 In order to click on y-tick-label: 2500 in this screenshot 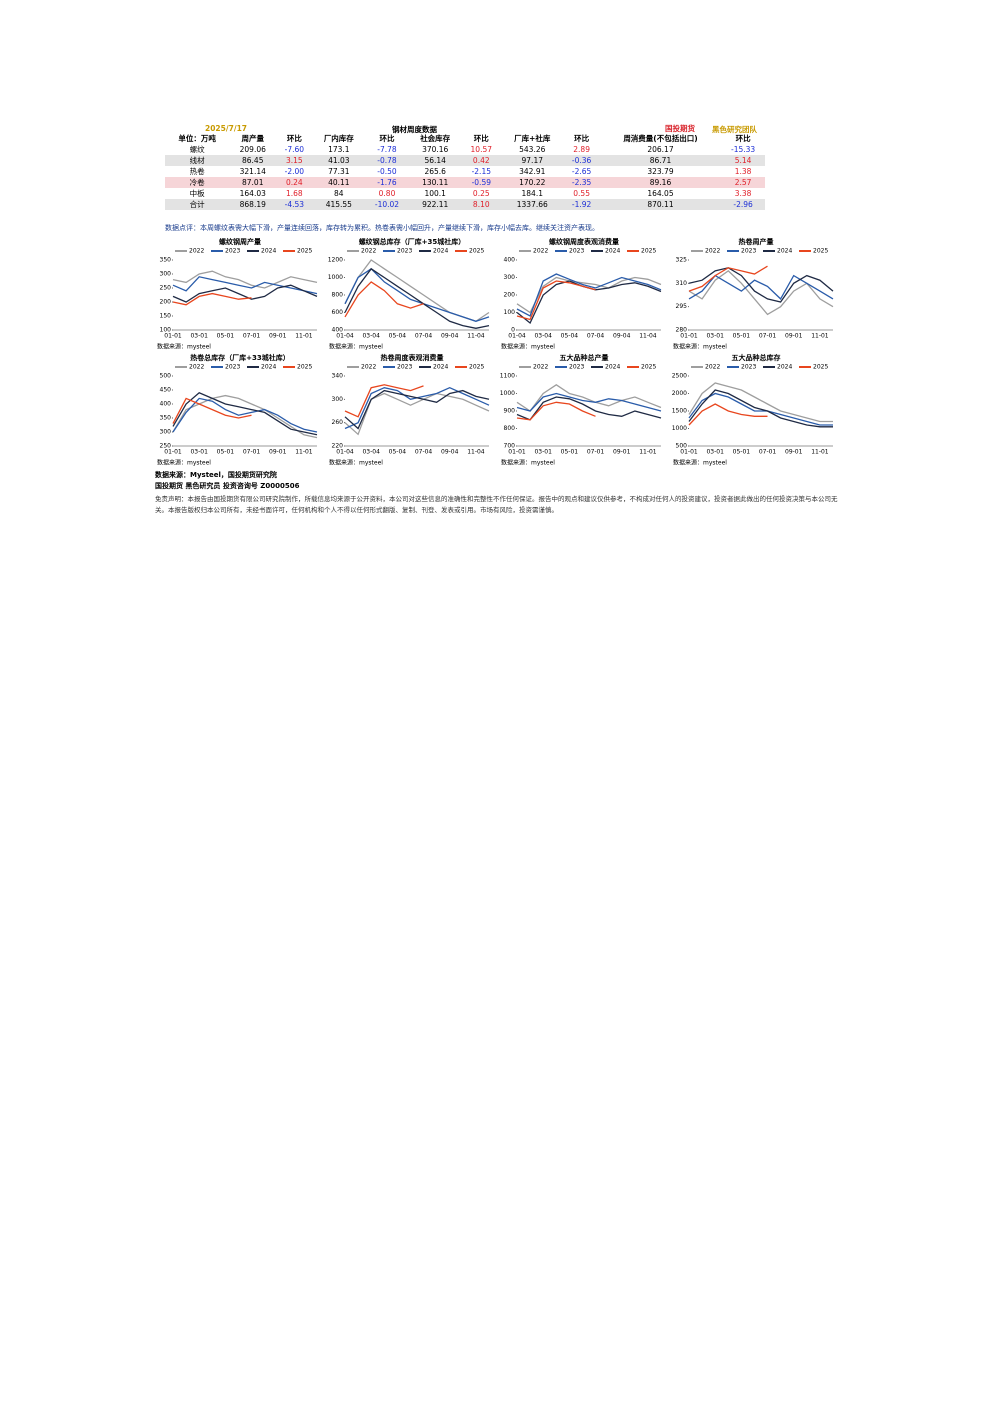, I will do `click(679, 376)`.